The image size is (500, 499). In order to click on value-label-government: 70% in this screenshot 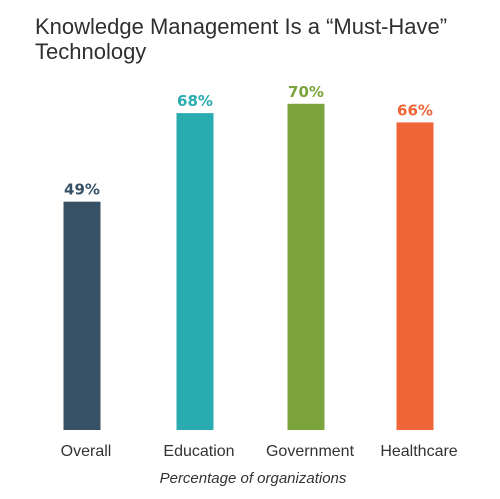, I will do `click(306, 92)`.